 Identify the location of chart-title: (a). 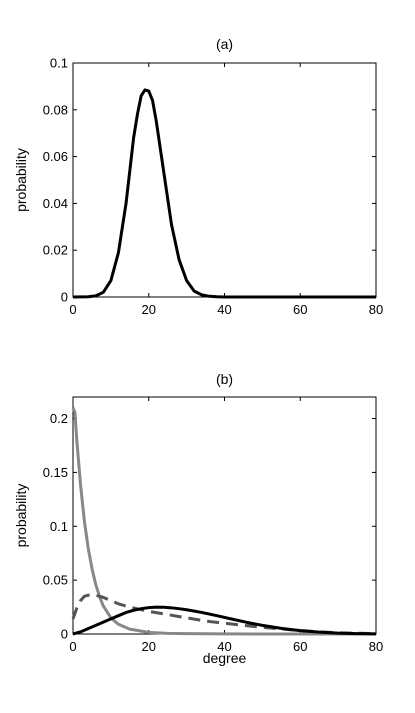
(224, 44).